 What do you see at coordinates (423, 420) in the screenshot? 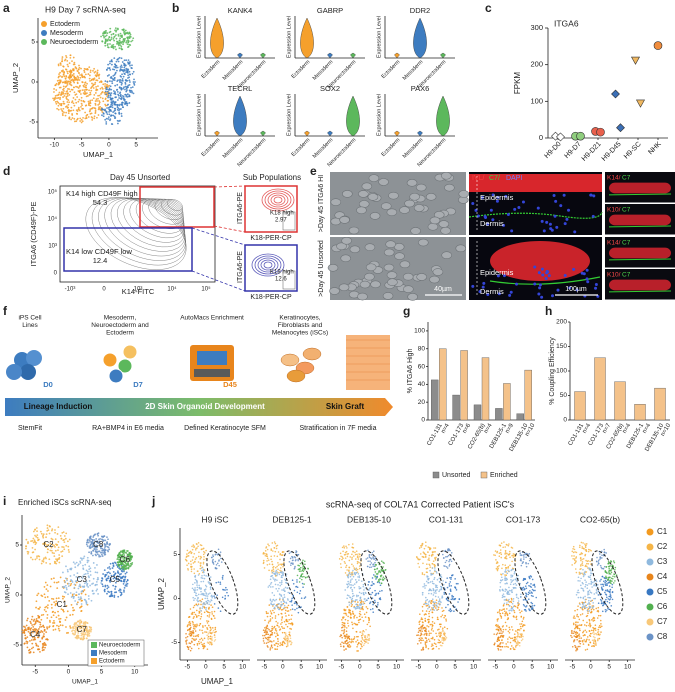
I see `y-tick-label: 0` at bounding box center [423, 420].